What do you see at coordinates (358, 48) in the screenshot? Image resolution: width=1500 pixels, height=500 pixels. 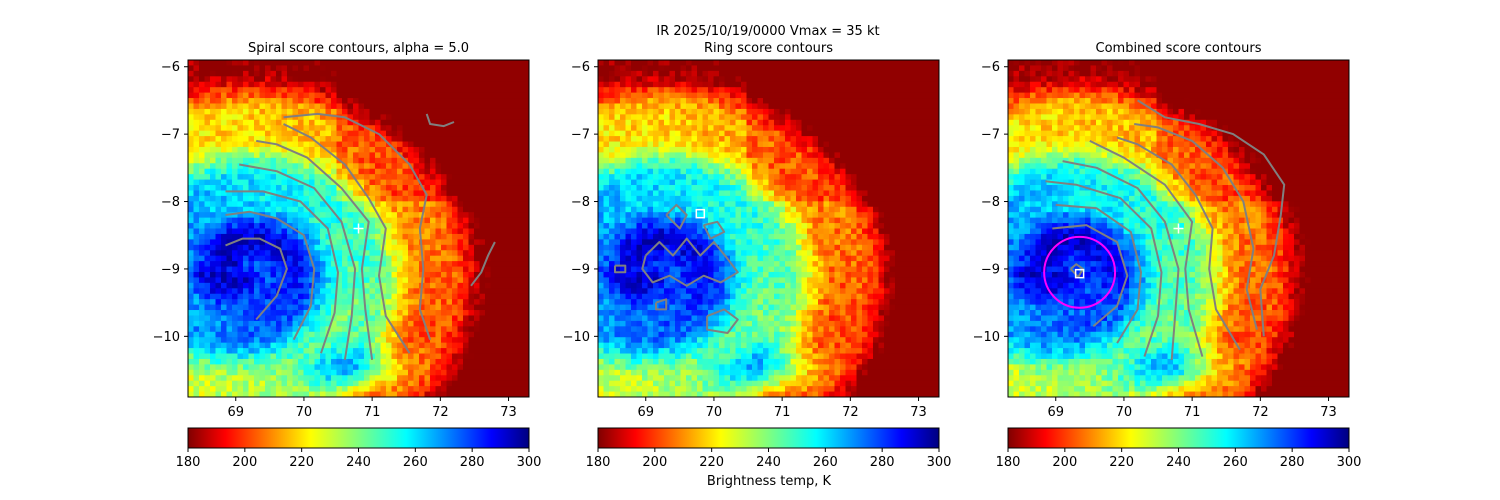 I see `panel-title: Spiral score contours, alpha = 5.0` at bounding box center [358, 48].